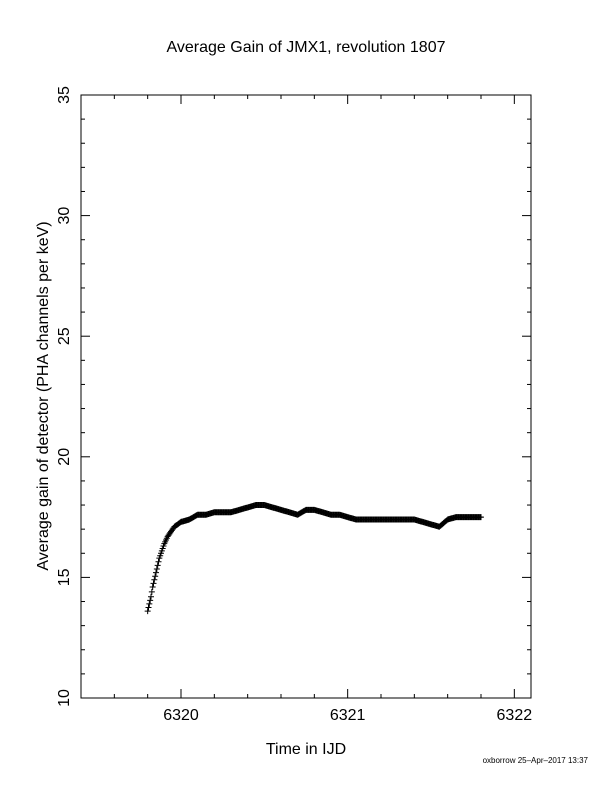 The height and width of the screenshot is (792, 612). I want to click on chart-title: Average Gain of JMX1, revolution 1807, so click(306, 47).